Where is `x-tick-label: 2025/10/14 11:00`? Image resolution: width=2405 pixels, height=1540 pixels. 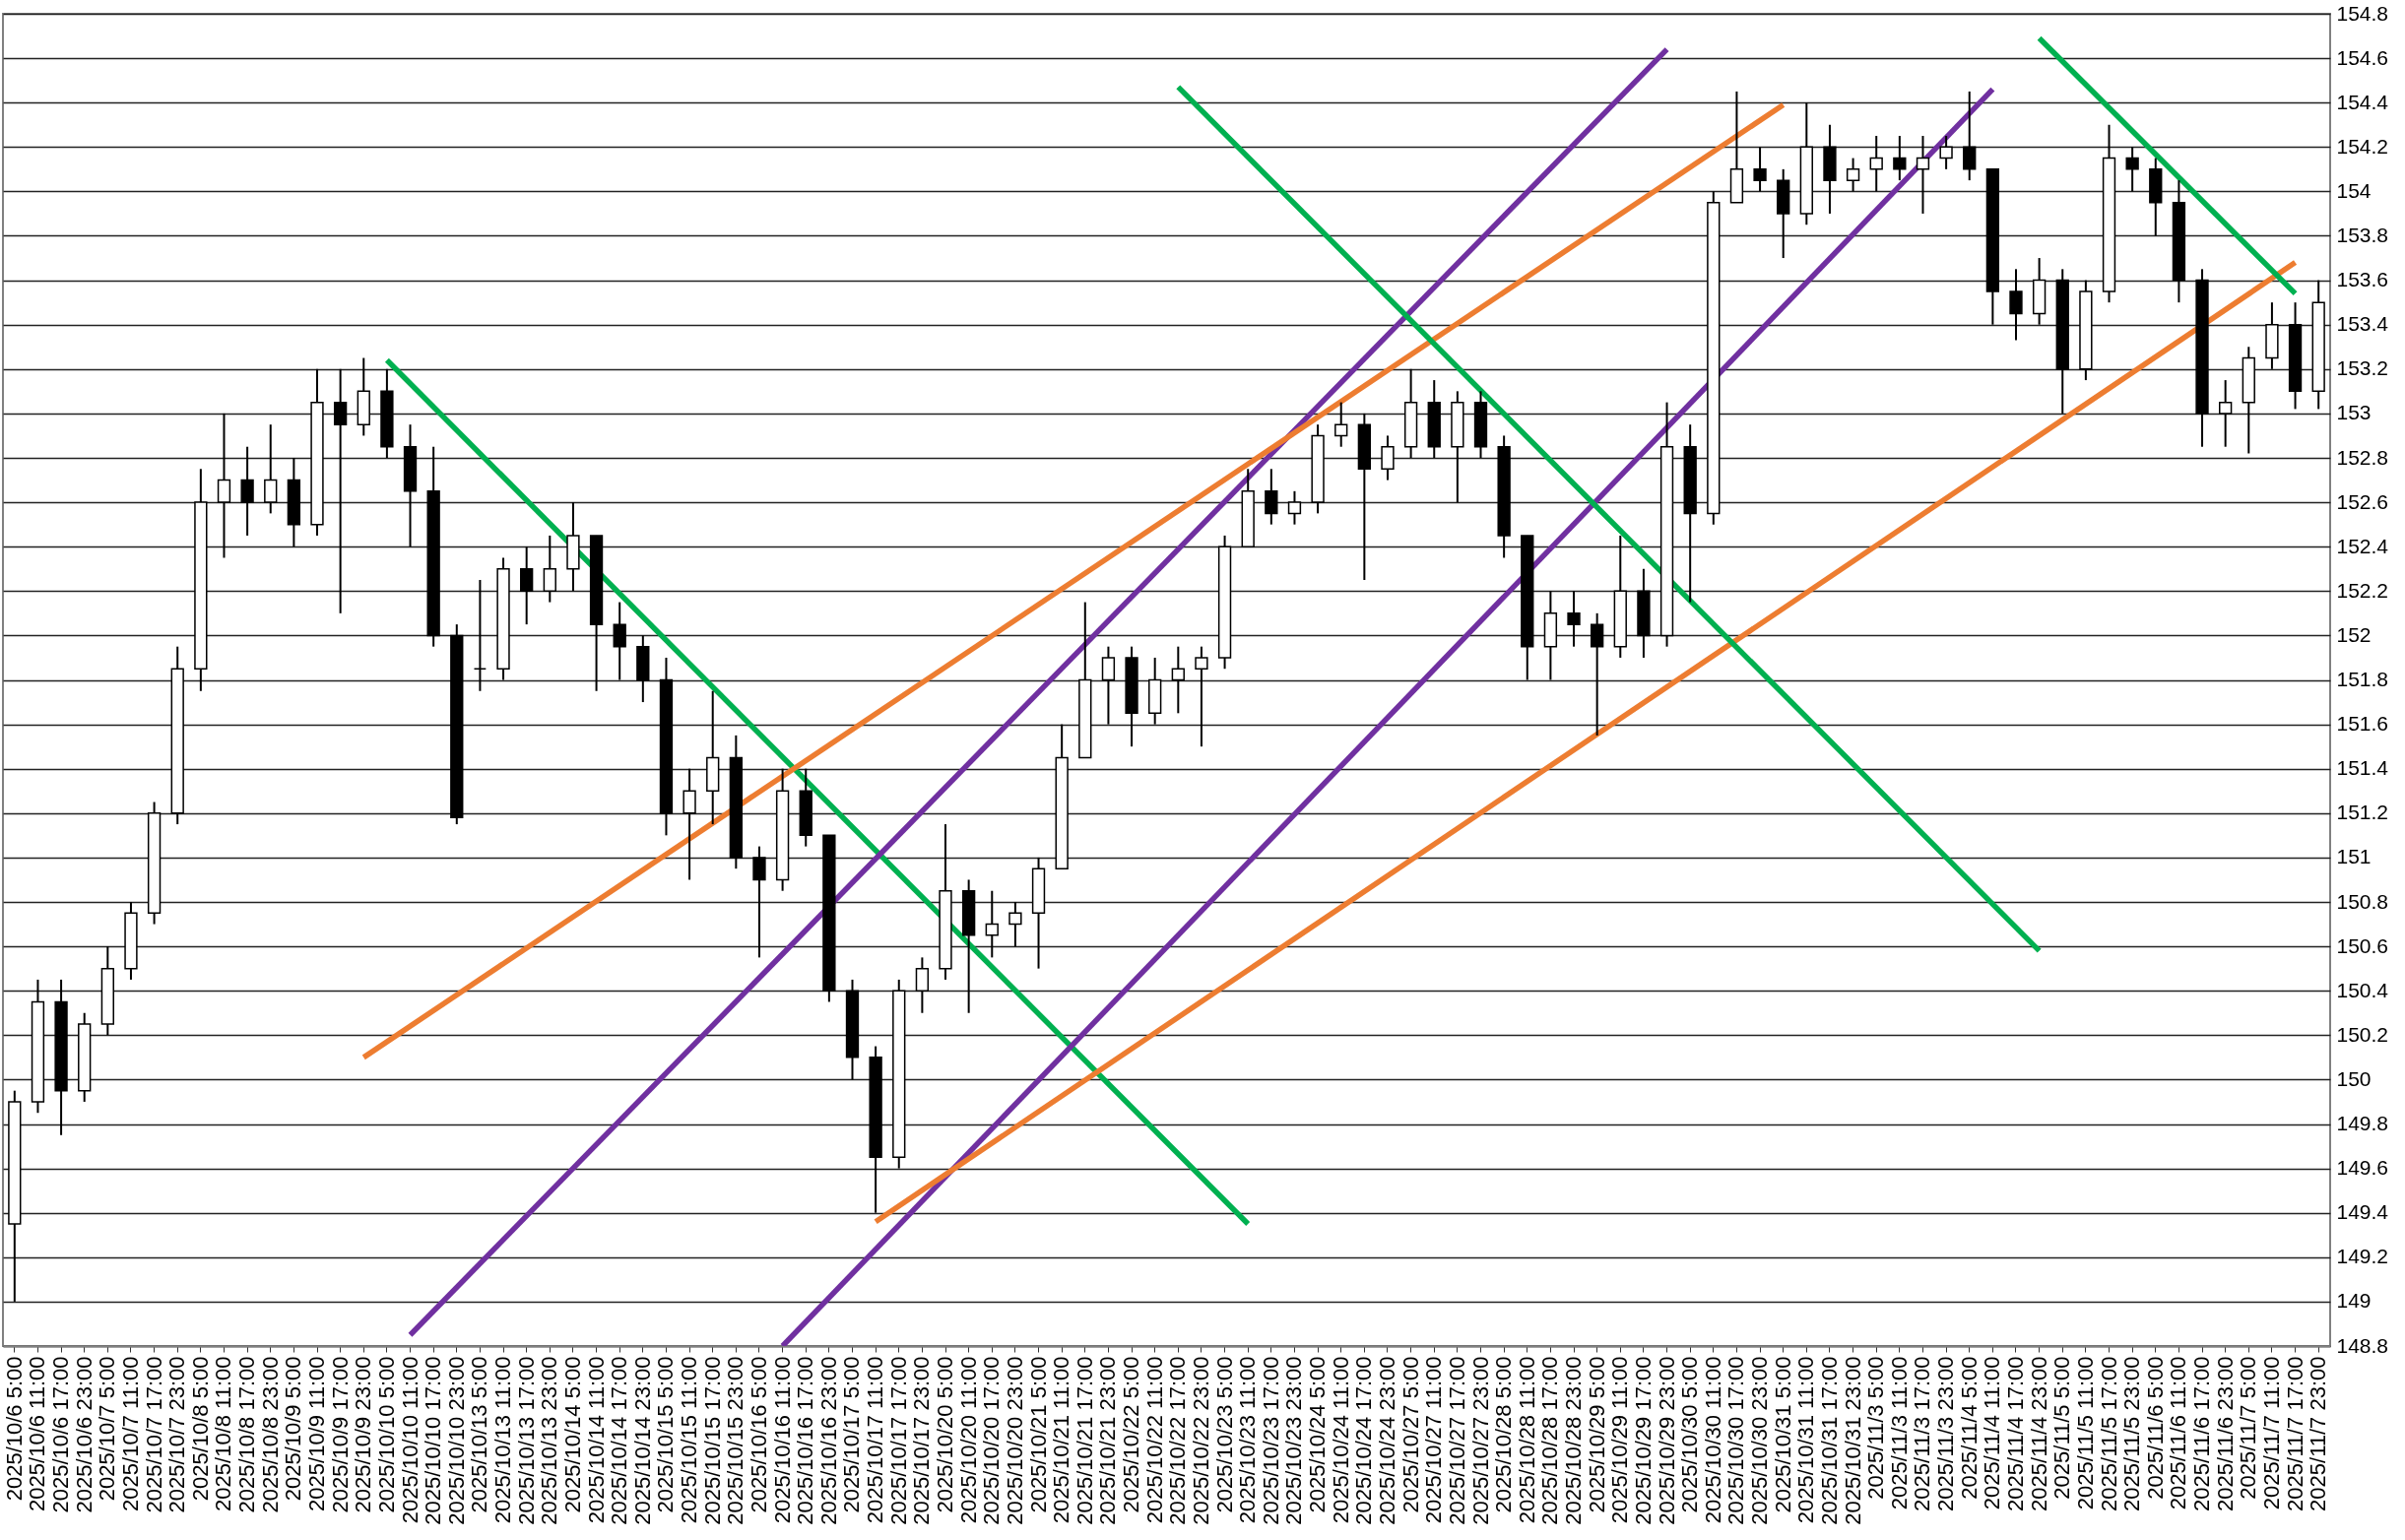 x-tick-label: 2025/10/14 11:00 is located at coordinates (596, 1440).